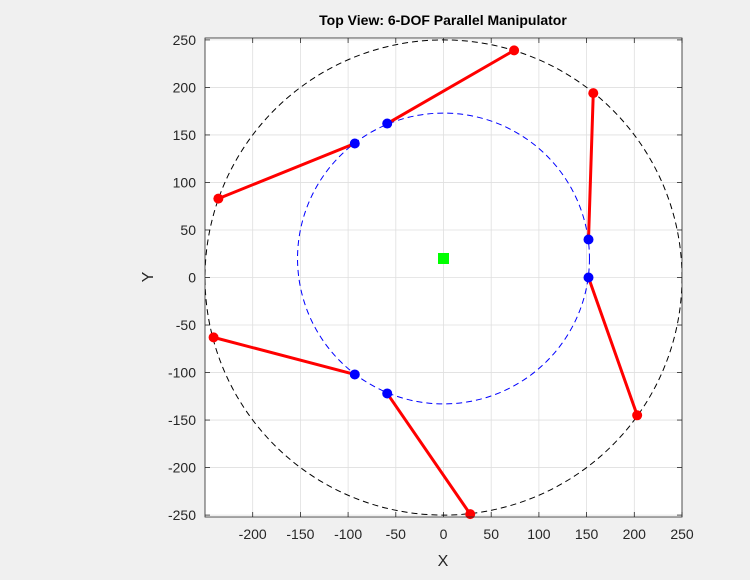 The image size is (750, 580). What do you see at coordinates (466, 534) in the screenshot?
I see `x-tick-labels: -200 -150 -100 -50 0 50 100 150 200 250` at bounding box center [466, 534].